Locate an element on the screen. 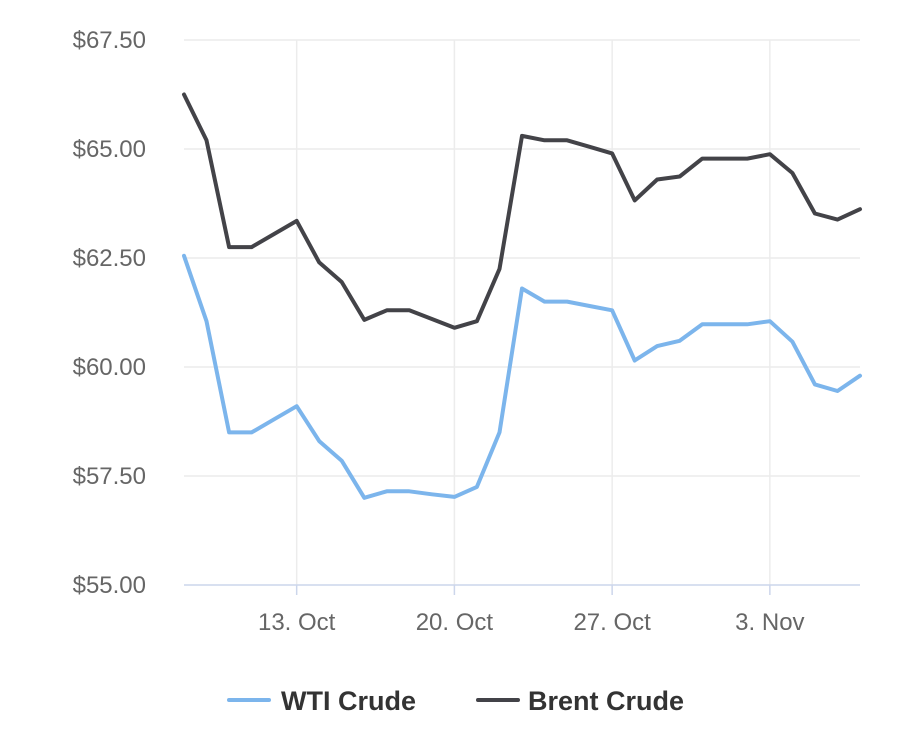 The width and height of the screenshot is (905, 748). legend-item-wti-crude: WTI Crude is located at coordinates (321, 701).